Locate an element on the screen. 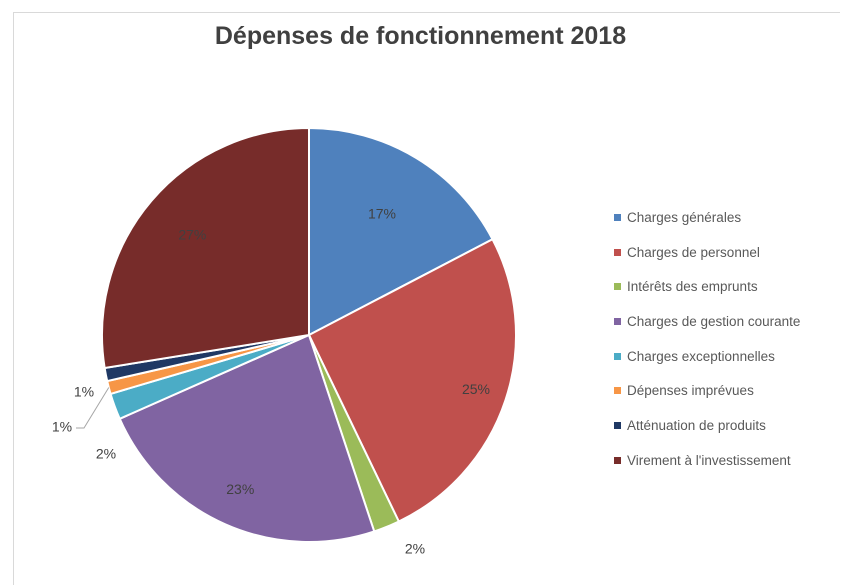  data-label: 27% is located at coordinates (192, 234).